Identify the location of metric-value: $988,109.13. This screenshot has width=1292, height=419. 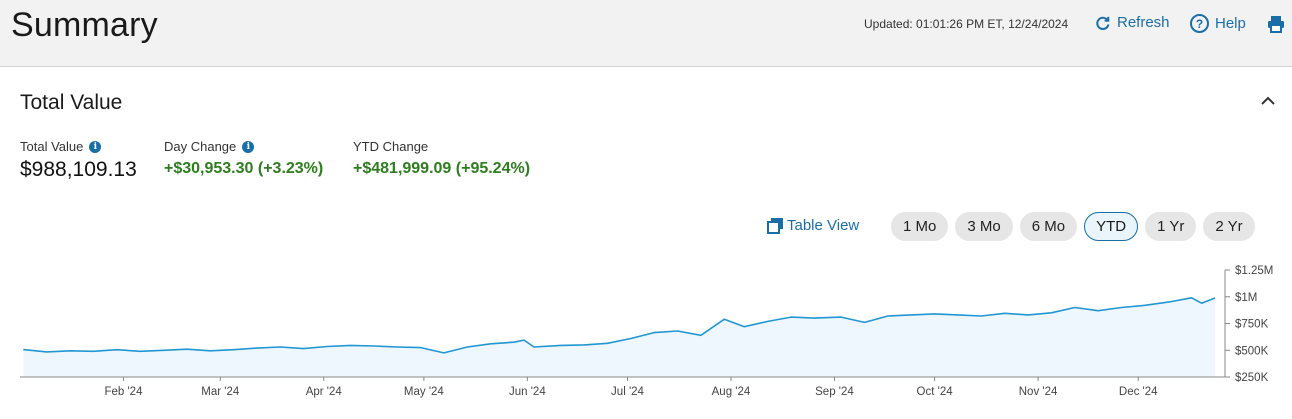
(78, 169).